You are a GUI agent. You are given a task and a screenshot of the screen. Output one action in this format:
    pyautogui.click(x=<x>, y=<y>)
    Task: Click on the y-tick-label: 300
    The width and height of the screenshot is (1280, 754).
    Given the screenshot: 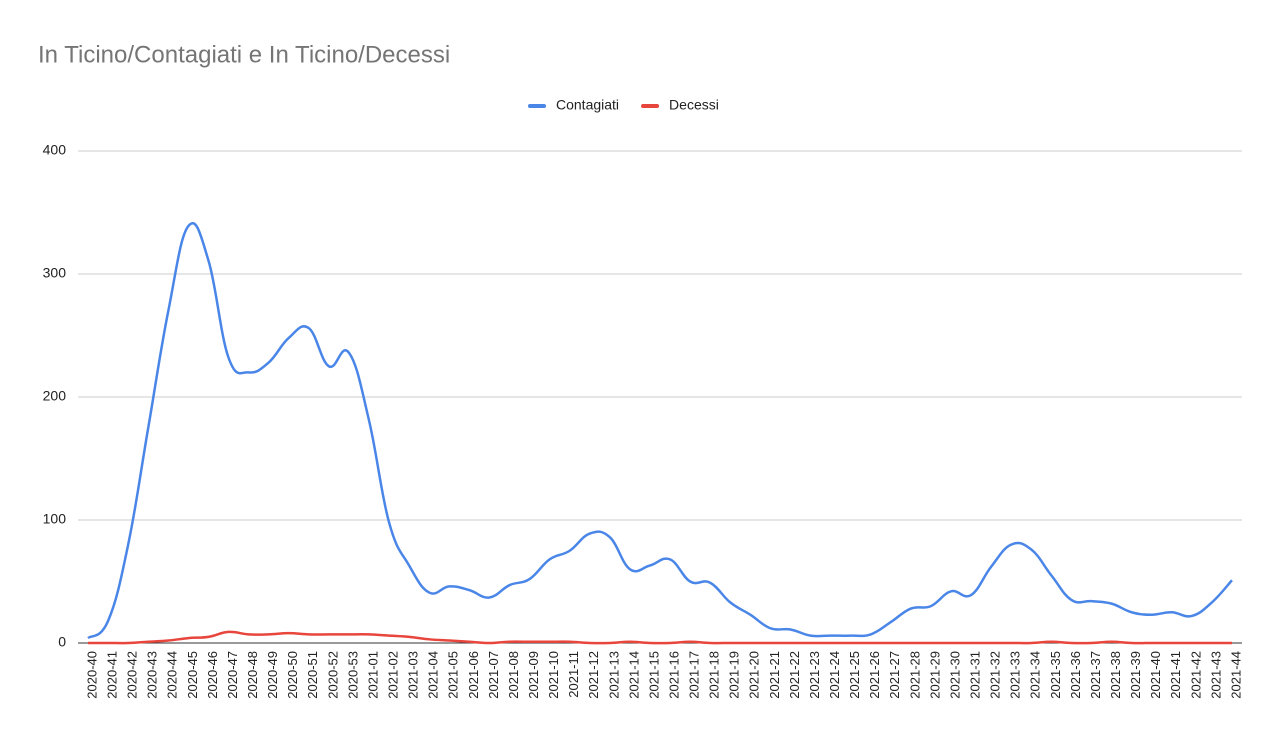 What is the action you would take?
    pyautogui.click(x=55, y=273)
    